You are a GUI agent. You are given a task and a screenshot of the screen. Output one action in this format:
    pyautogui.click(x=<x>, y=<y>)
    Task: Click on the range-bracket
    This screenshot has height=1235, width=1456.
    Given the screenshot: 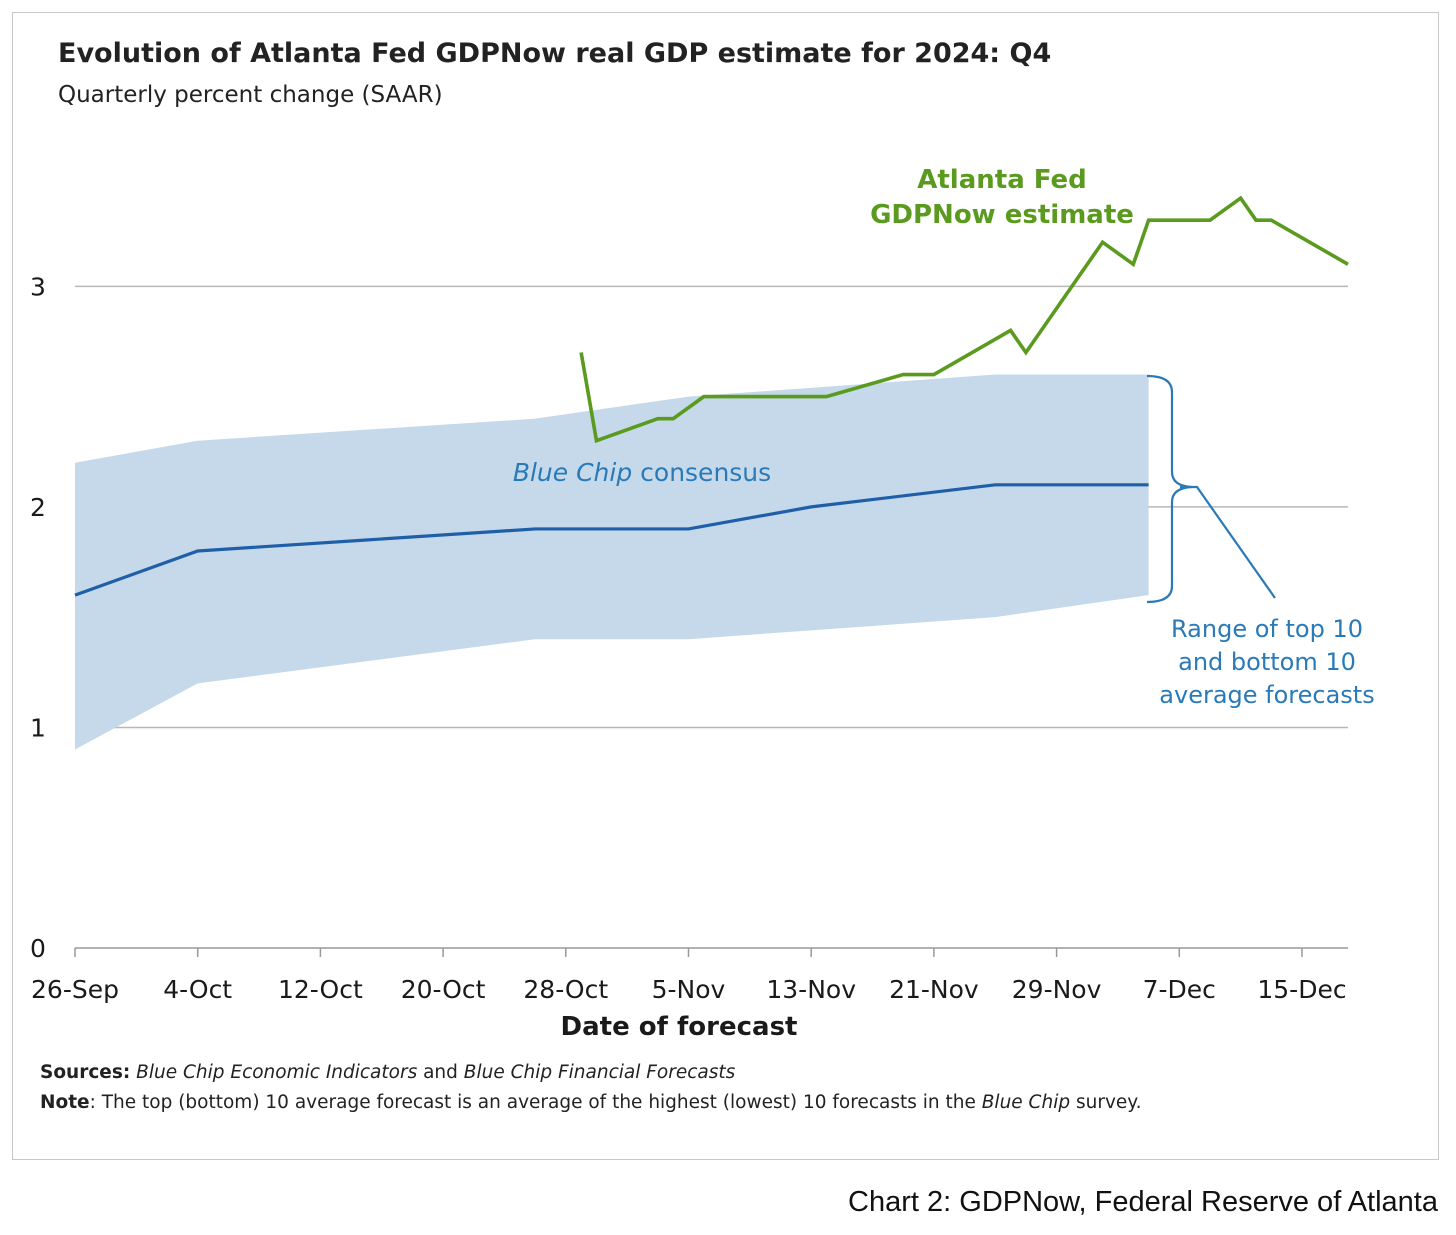 What is the action you would take?
    pyautogui.click(x=1169, y=489)
    